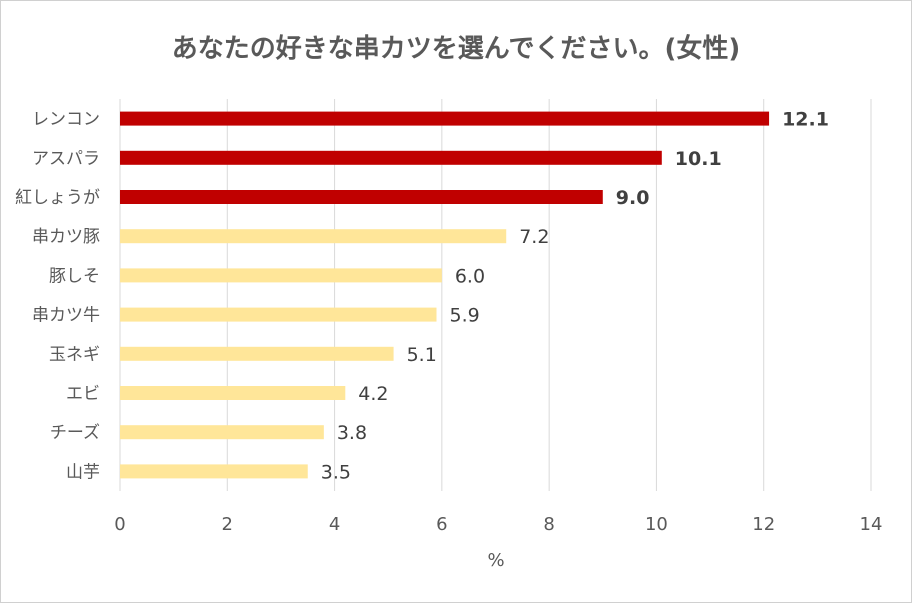 The image size is (912, 608). Describe the element at coordinates (334, 524) in the screenshot. I see `x-tick-label: 4` at that location.